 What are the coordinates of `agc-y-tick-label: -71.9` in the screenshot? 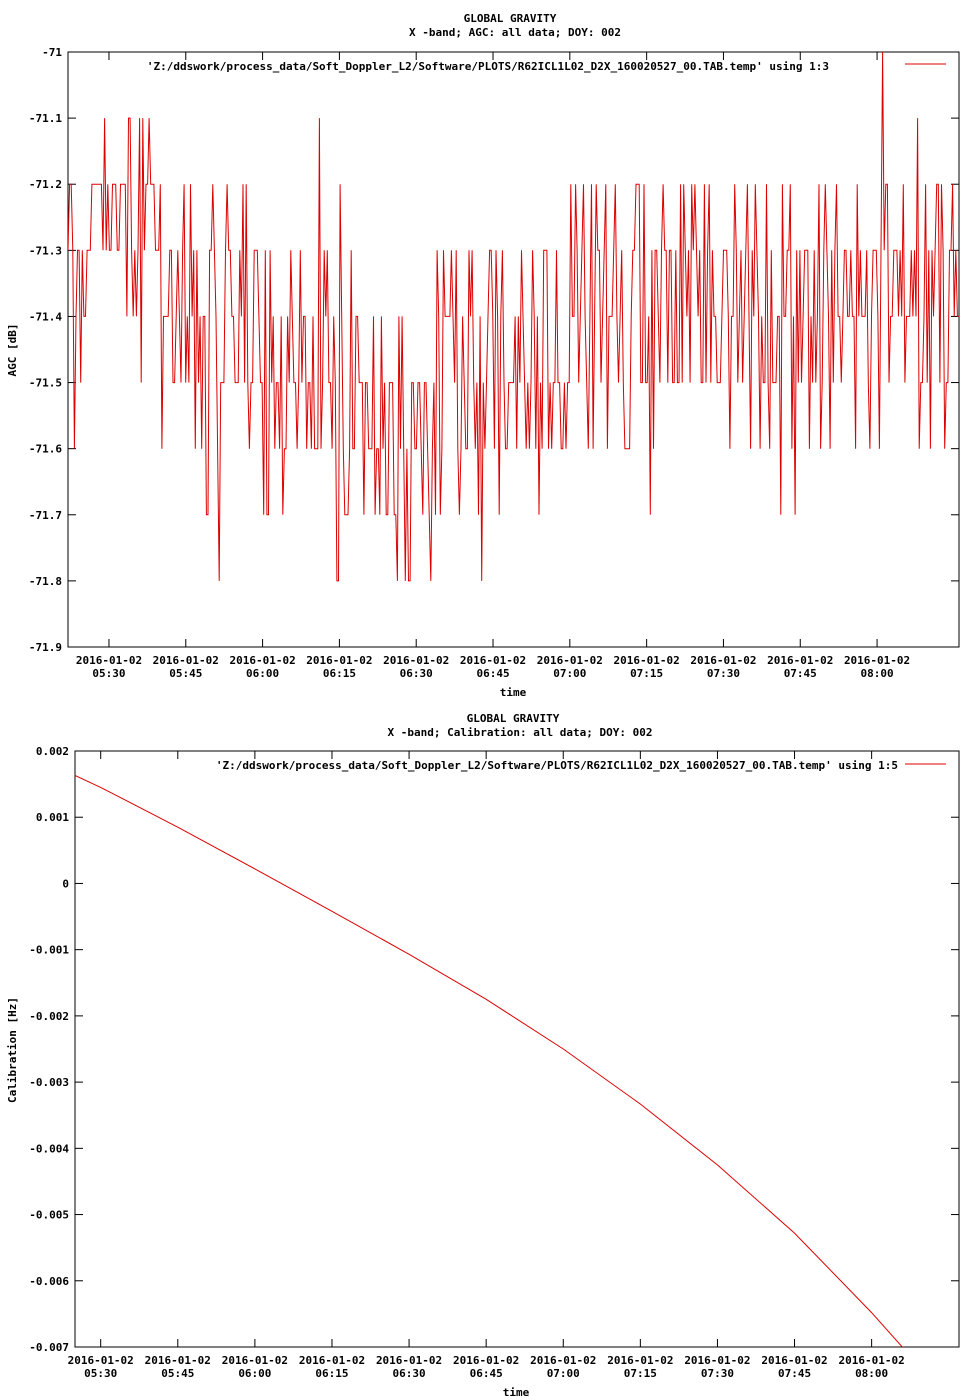 It's located at (45, 647).